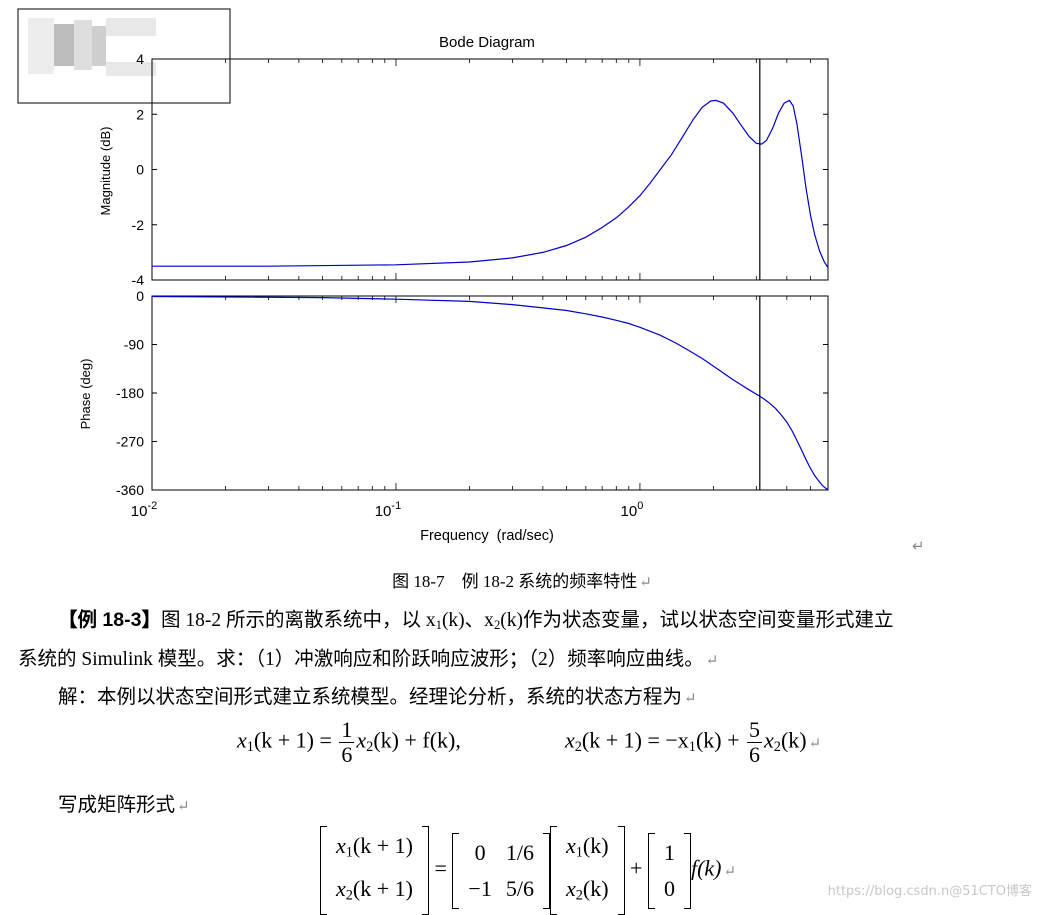 Image resolution: width=1044 pixels, height=915 pixels. I want to click on eq-lhs2-rest: (k) +, so click(717, 740).